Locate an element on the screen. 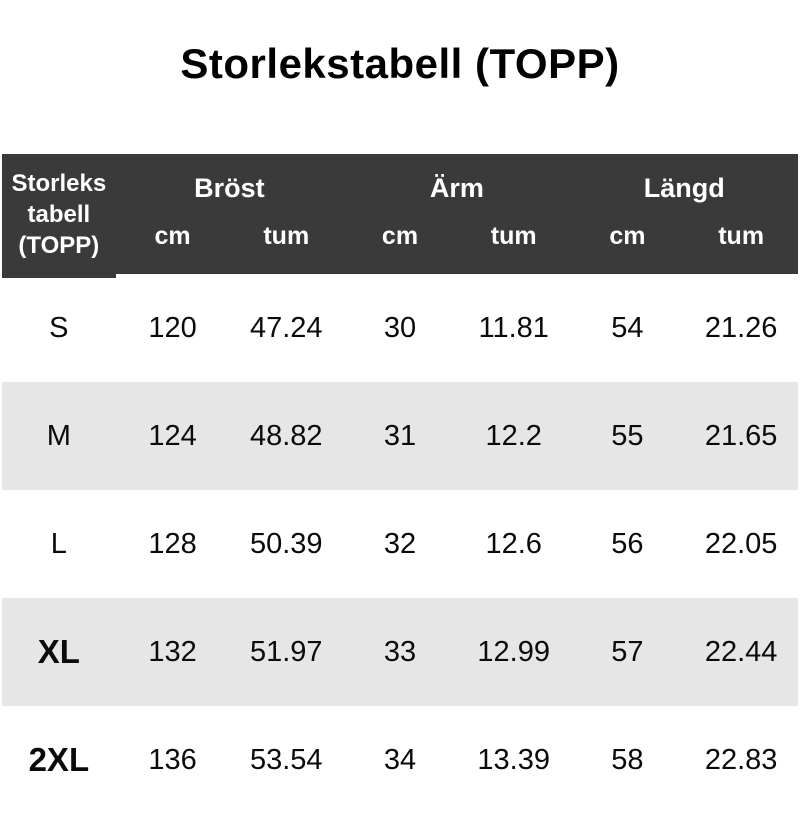 This screenshot has width=800, height=814. size-label: S is located at coordinates (59, 327).